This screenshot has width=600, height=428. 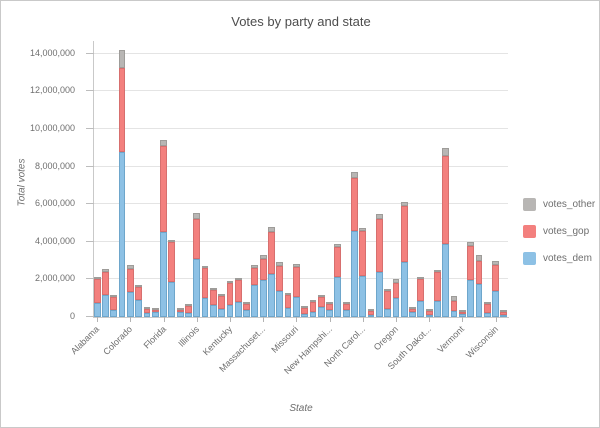 I want to click on legend-item-votes-other: votes_other, so click(x=559, y=204).